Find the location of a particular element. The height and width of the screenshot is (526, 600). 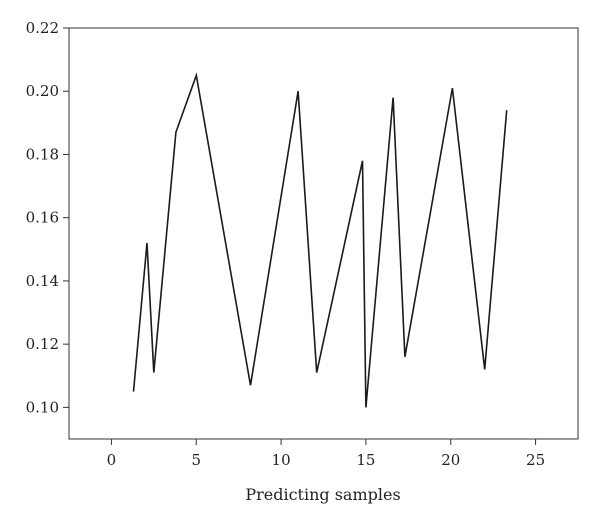

x-axis-title: Predicting samples is located at coordinates (322, 494).